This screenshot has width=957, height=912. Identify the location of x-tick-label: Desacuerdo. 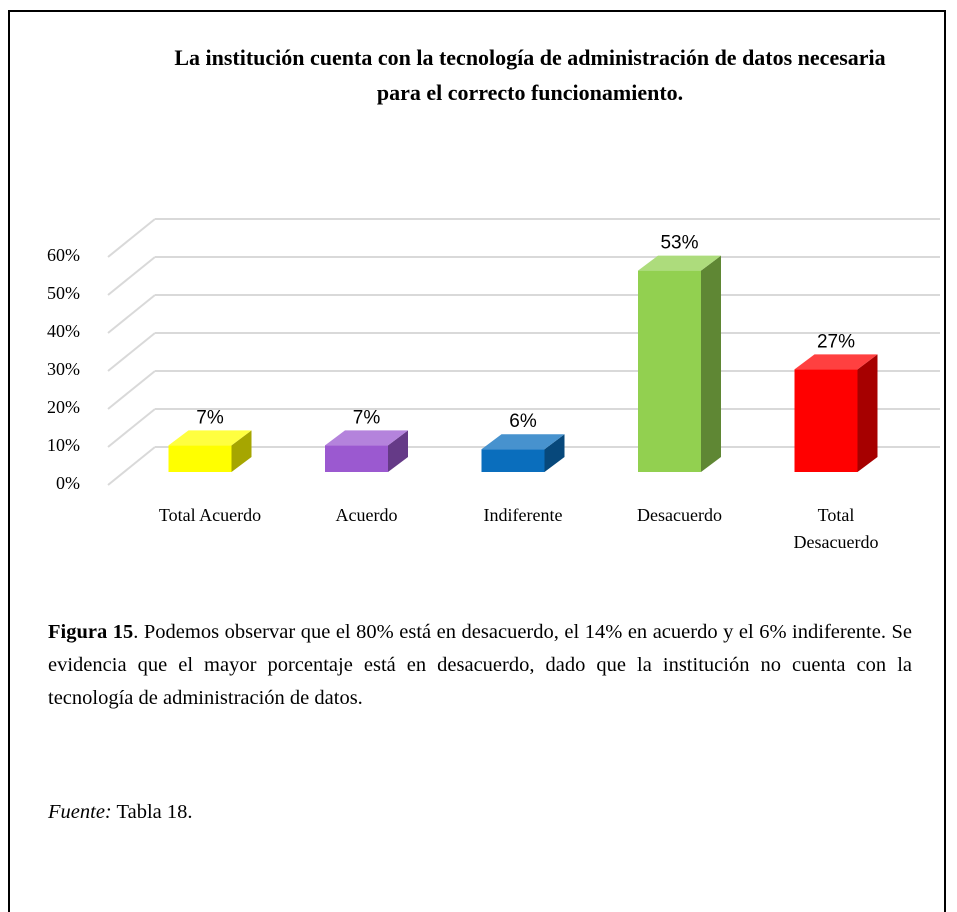
(679, 515).